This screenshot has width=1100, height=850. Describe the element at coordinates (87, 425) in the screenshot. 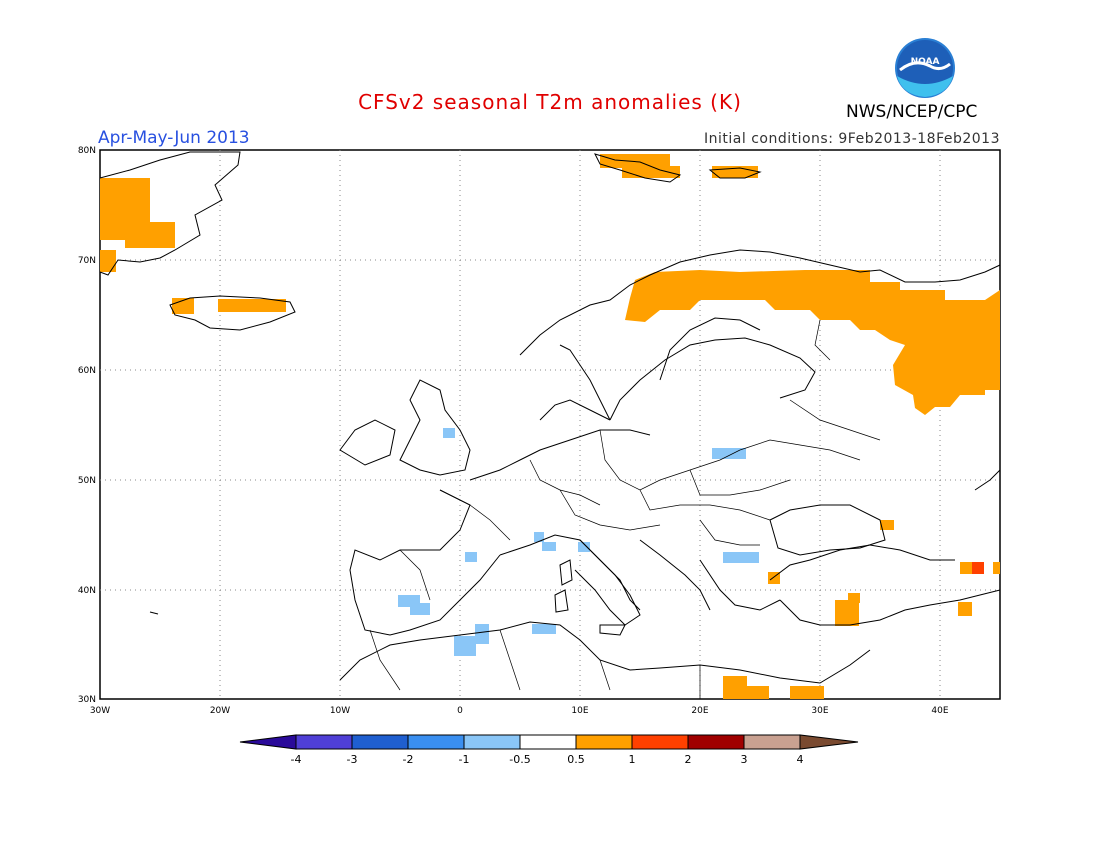

I see `lat-tick-labels: 80N 70N 60N 50N 40N 30N` at that location.